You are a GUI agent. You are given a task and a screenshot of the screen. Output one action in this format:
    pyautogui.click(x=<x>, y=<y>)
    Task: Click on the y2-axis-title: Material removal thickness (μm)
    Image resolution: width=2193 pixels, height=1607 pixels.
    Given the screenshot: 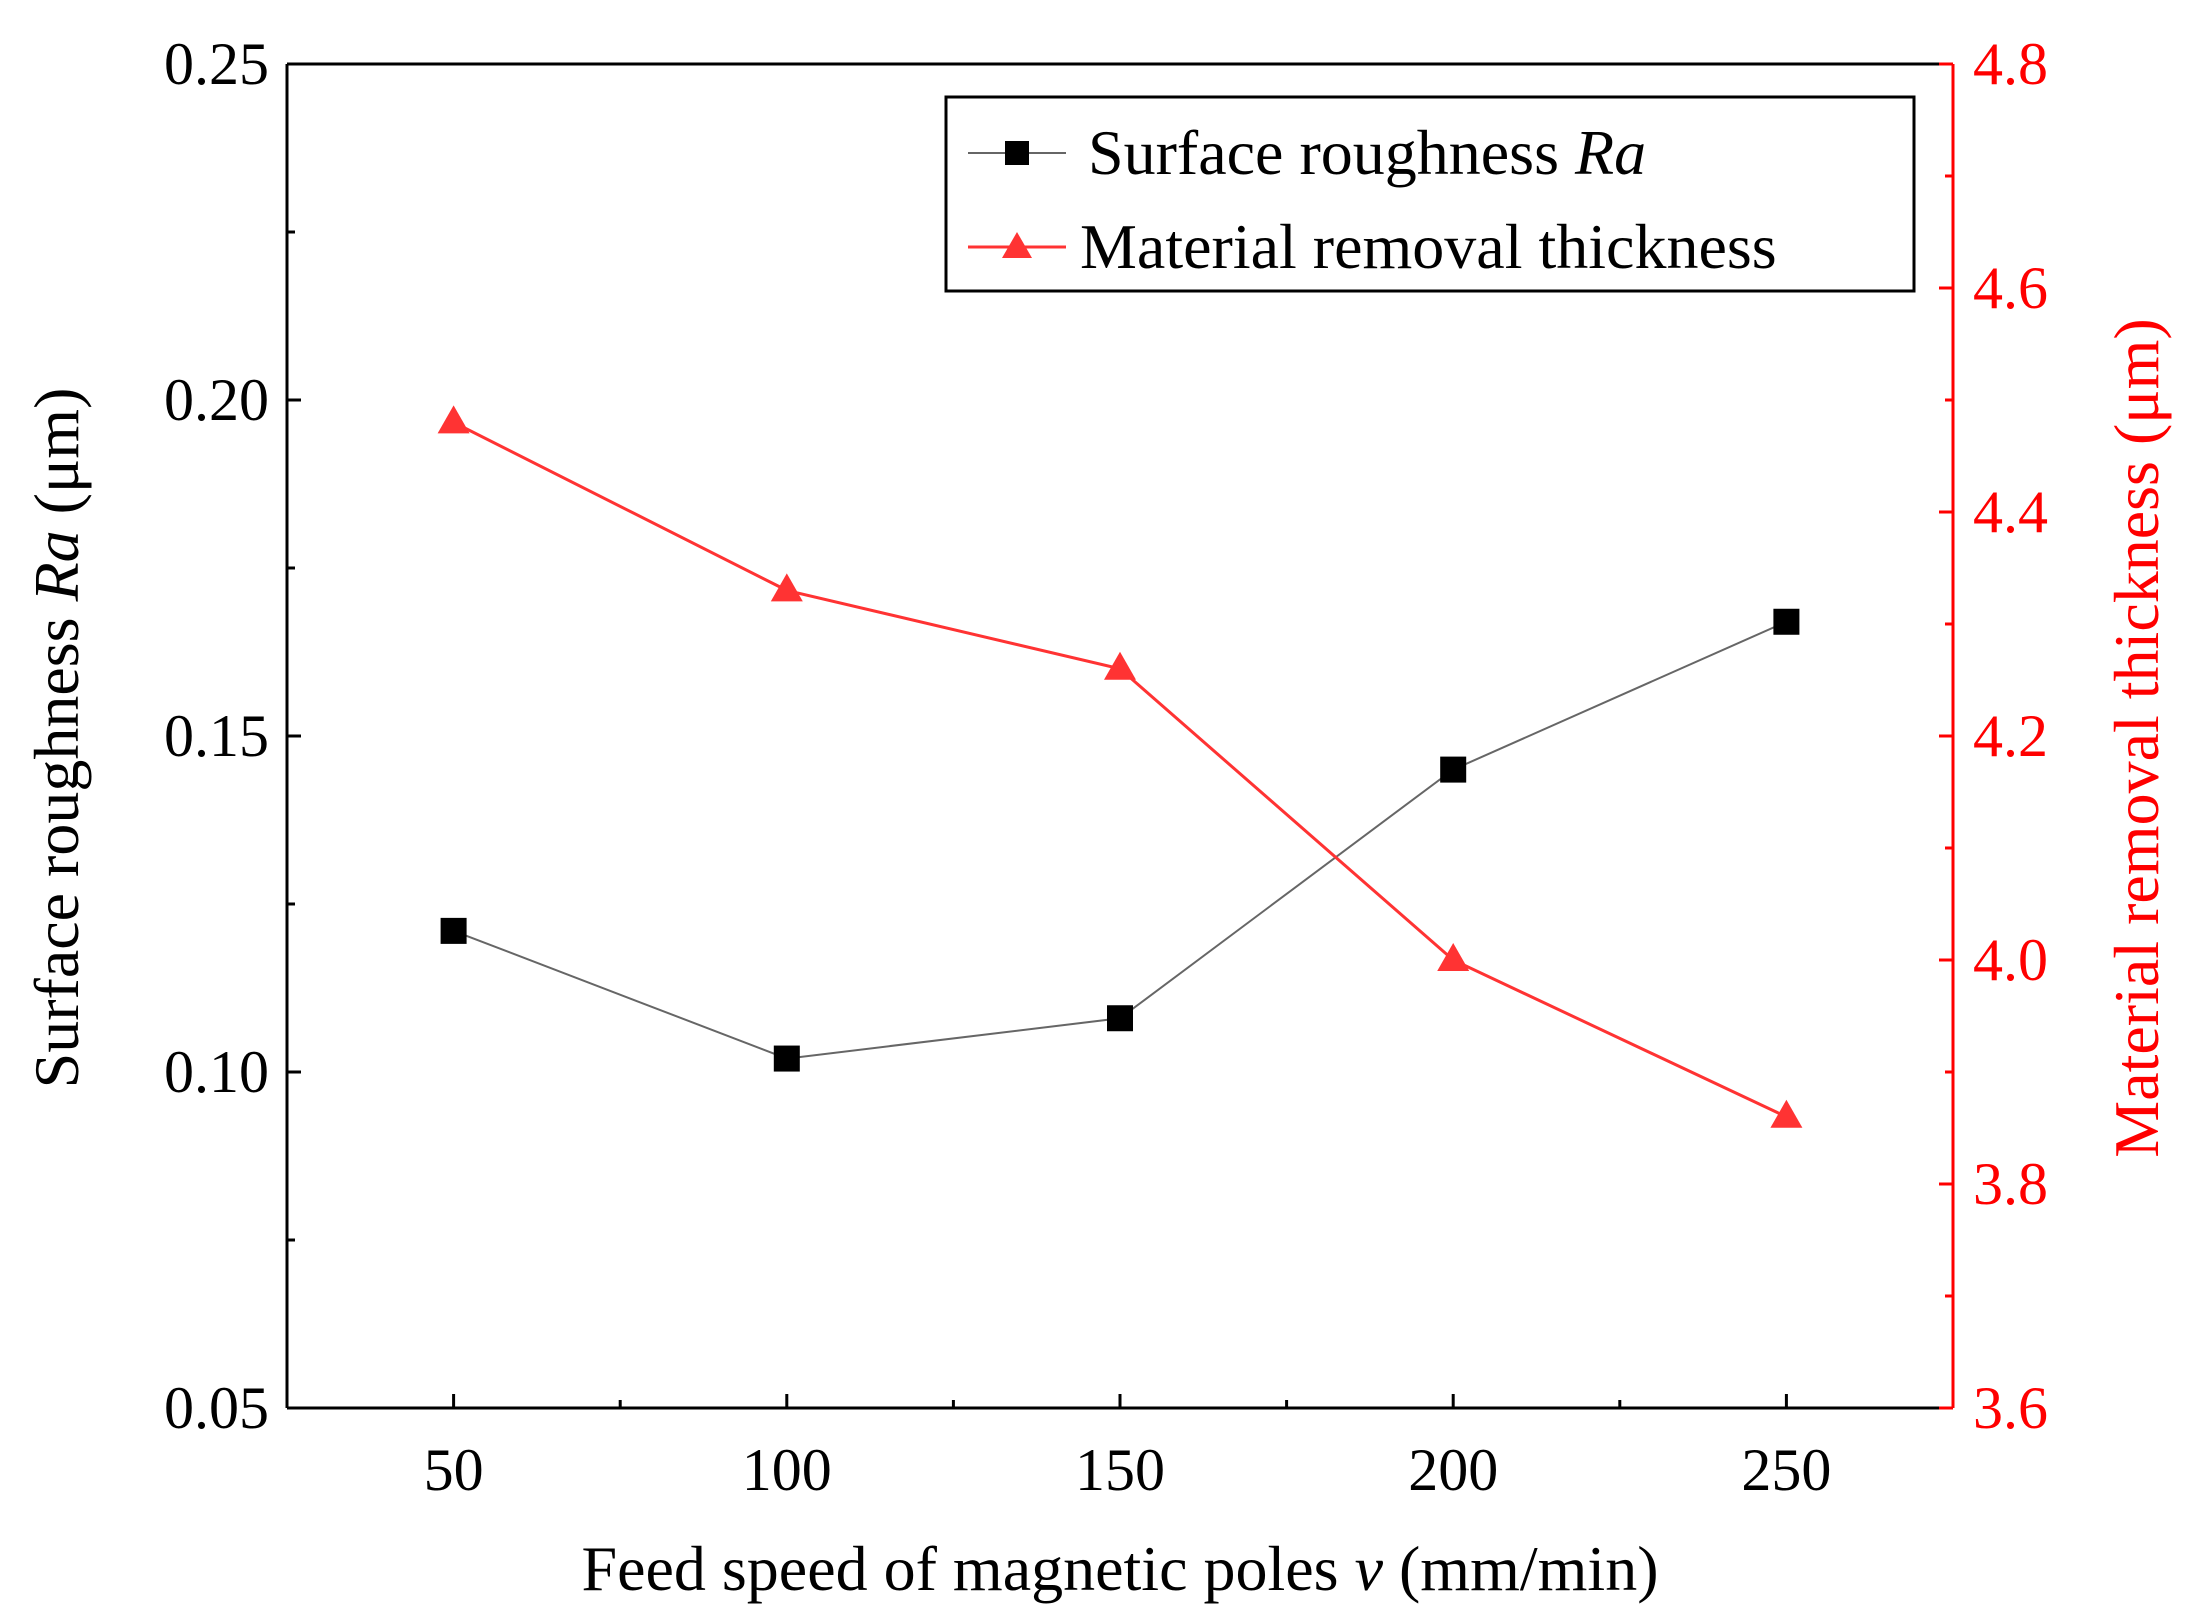 What is the action you would take?
    pyautogui.click(x=2136, y=737)
    